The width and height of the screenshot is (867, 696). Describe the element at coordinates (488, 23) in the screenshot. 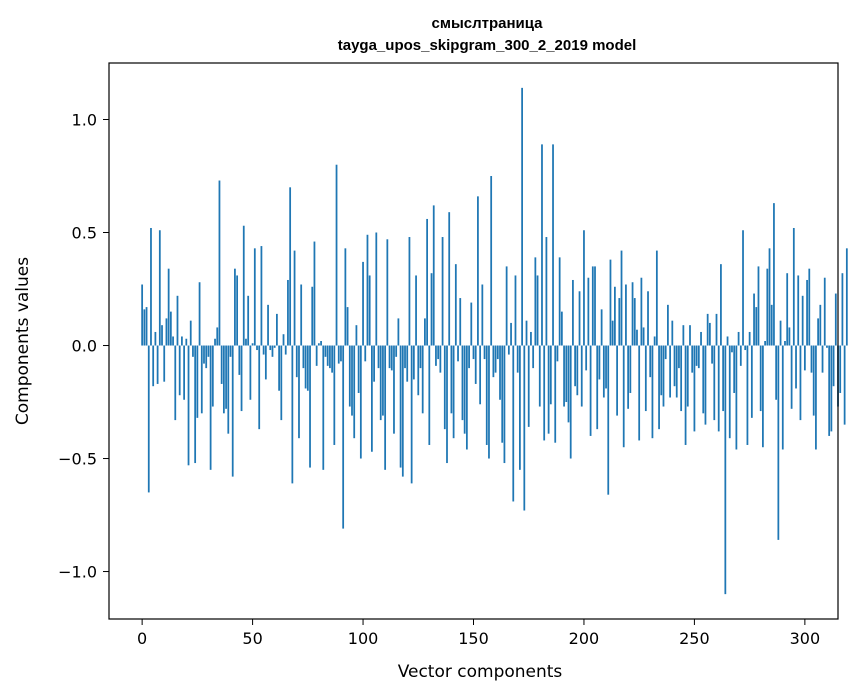

I see `chart-title-line1: смыслтраница` at that location.